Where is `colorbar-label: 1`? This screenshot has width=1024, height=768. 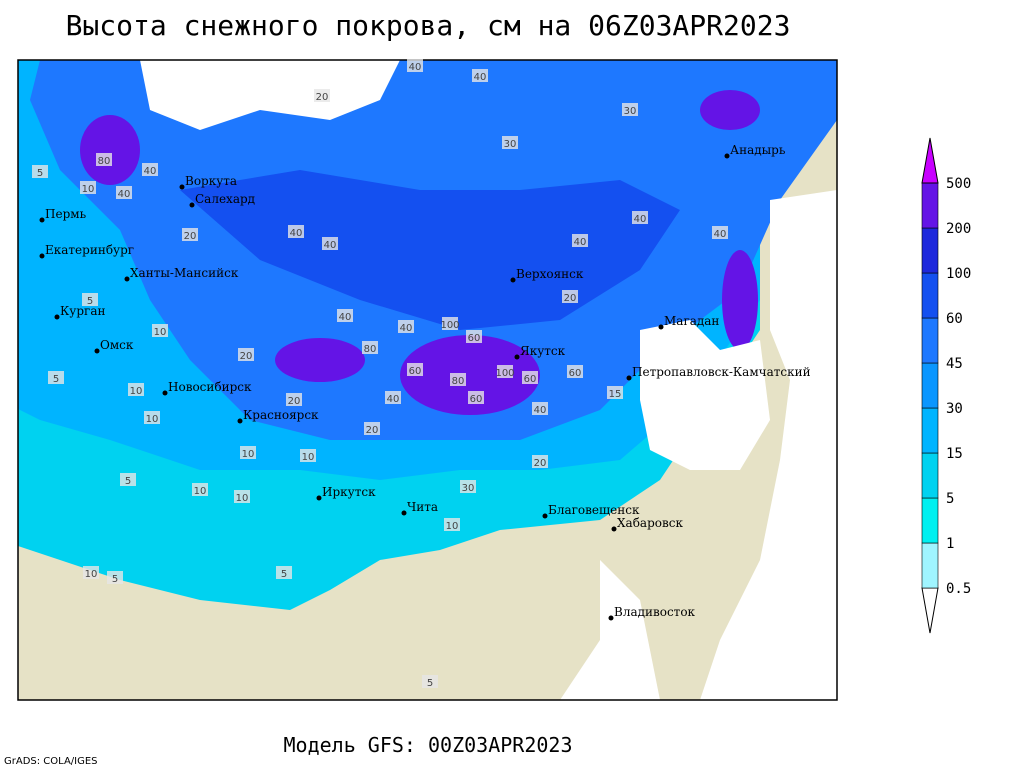
colorbar-label: 1 is located at coordinates (950, 544).